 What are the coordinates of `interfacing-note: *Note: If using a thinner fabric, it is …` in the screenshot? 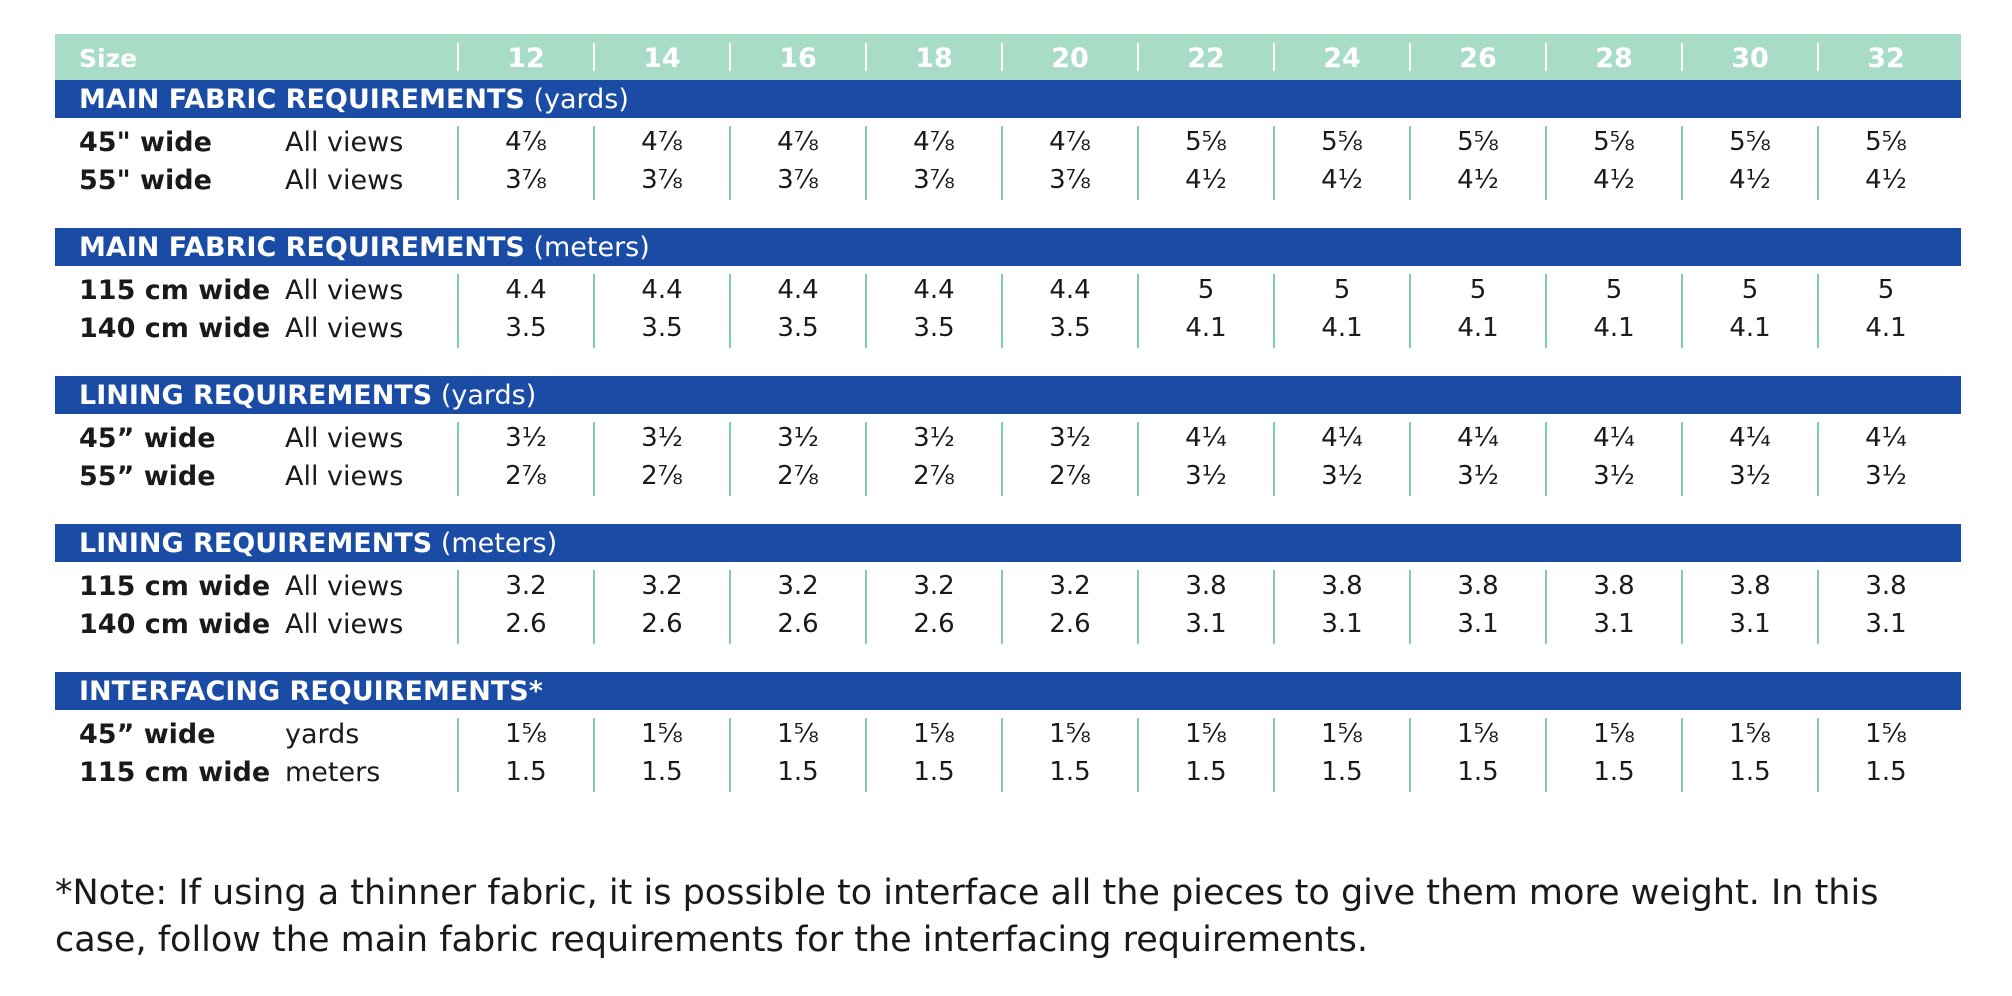 It's located at (967, 916).